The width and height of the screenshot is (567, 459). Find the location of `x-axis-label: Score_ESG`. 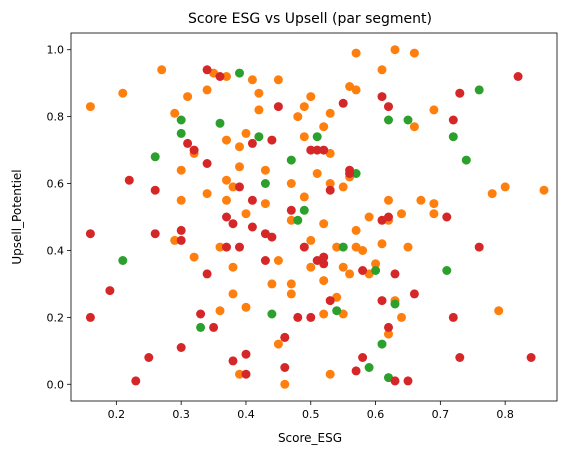

x-axis-label: Score_ESG is located at coordinates (310, 438).